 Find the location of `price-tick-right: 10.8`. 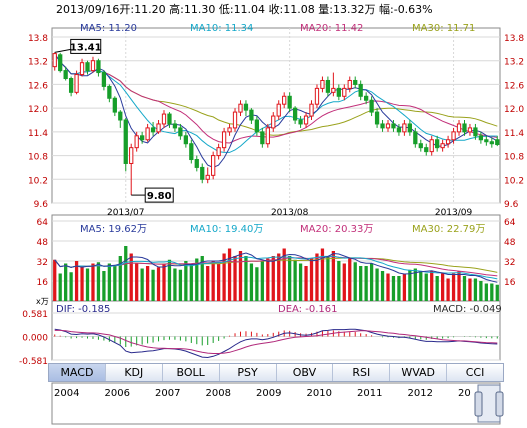

price-tick-right: 10.8 is located at coordinates (514, 158).